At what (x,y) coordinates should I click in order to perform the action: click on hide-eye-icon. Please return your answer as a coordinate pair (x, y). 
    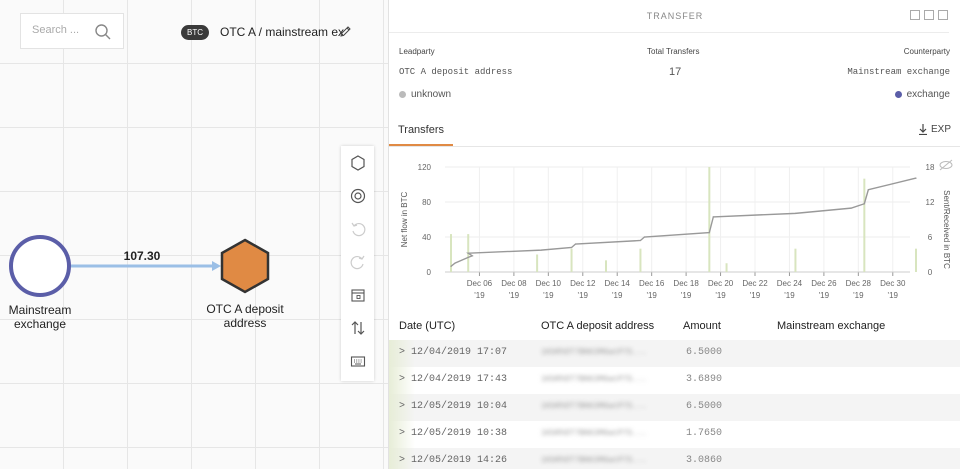
    Looking at the image, I should click on (946, 165).